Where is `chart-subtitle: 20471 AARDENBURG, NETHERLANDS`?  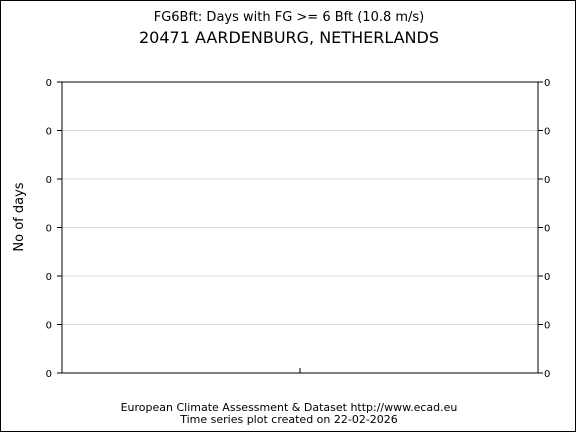
chart-subtitle: 20471 AARDENBURG, NETHERLANDS is located at coordinates (289, 37).